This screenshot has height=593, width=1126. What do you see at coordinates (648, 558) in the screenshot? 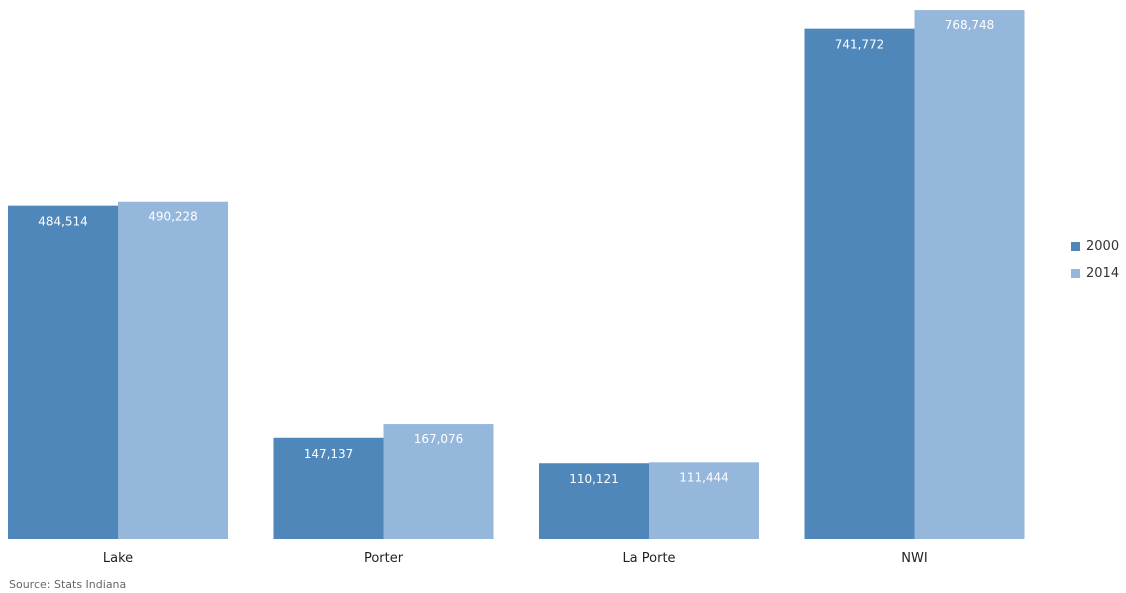
I see `category-label-la-porte: La Porte` at bounding box center [648, 558].